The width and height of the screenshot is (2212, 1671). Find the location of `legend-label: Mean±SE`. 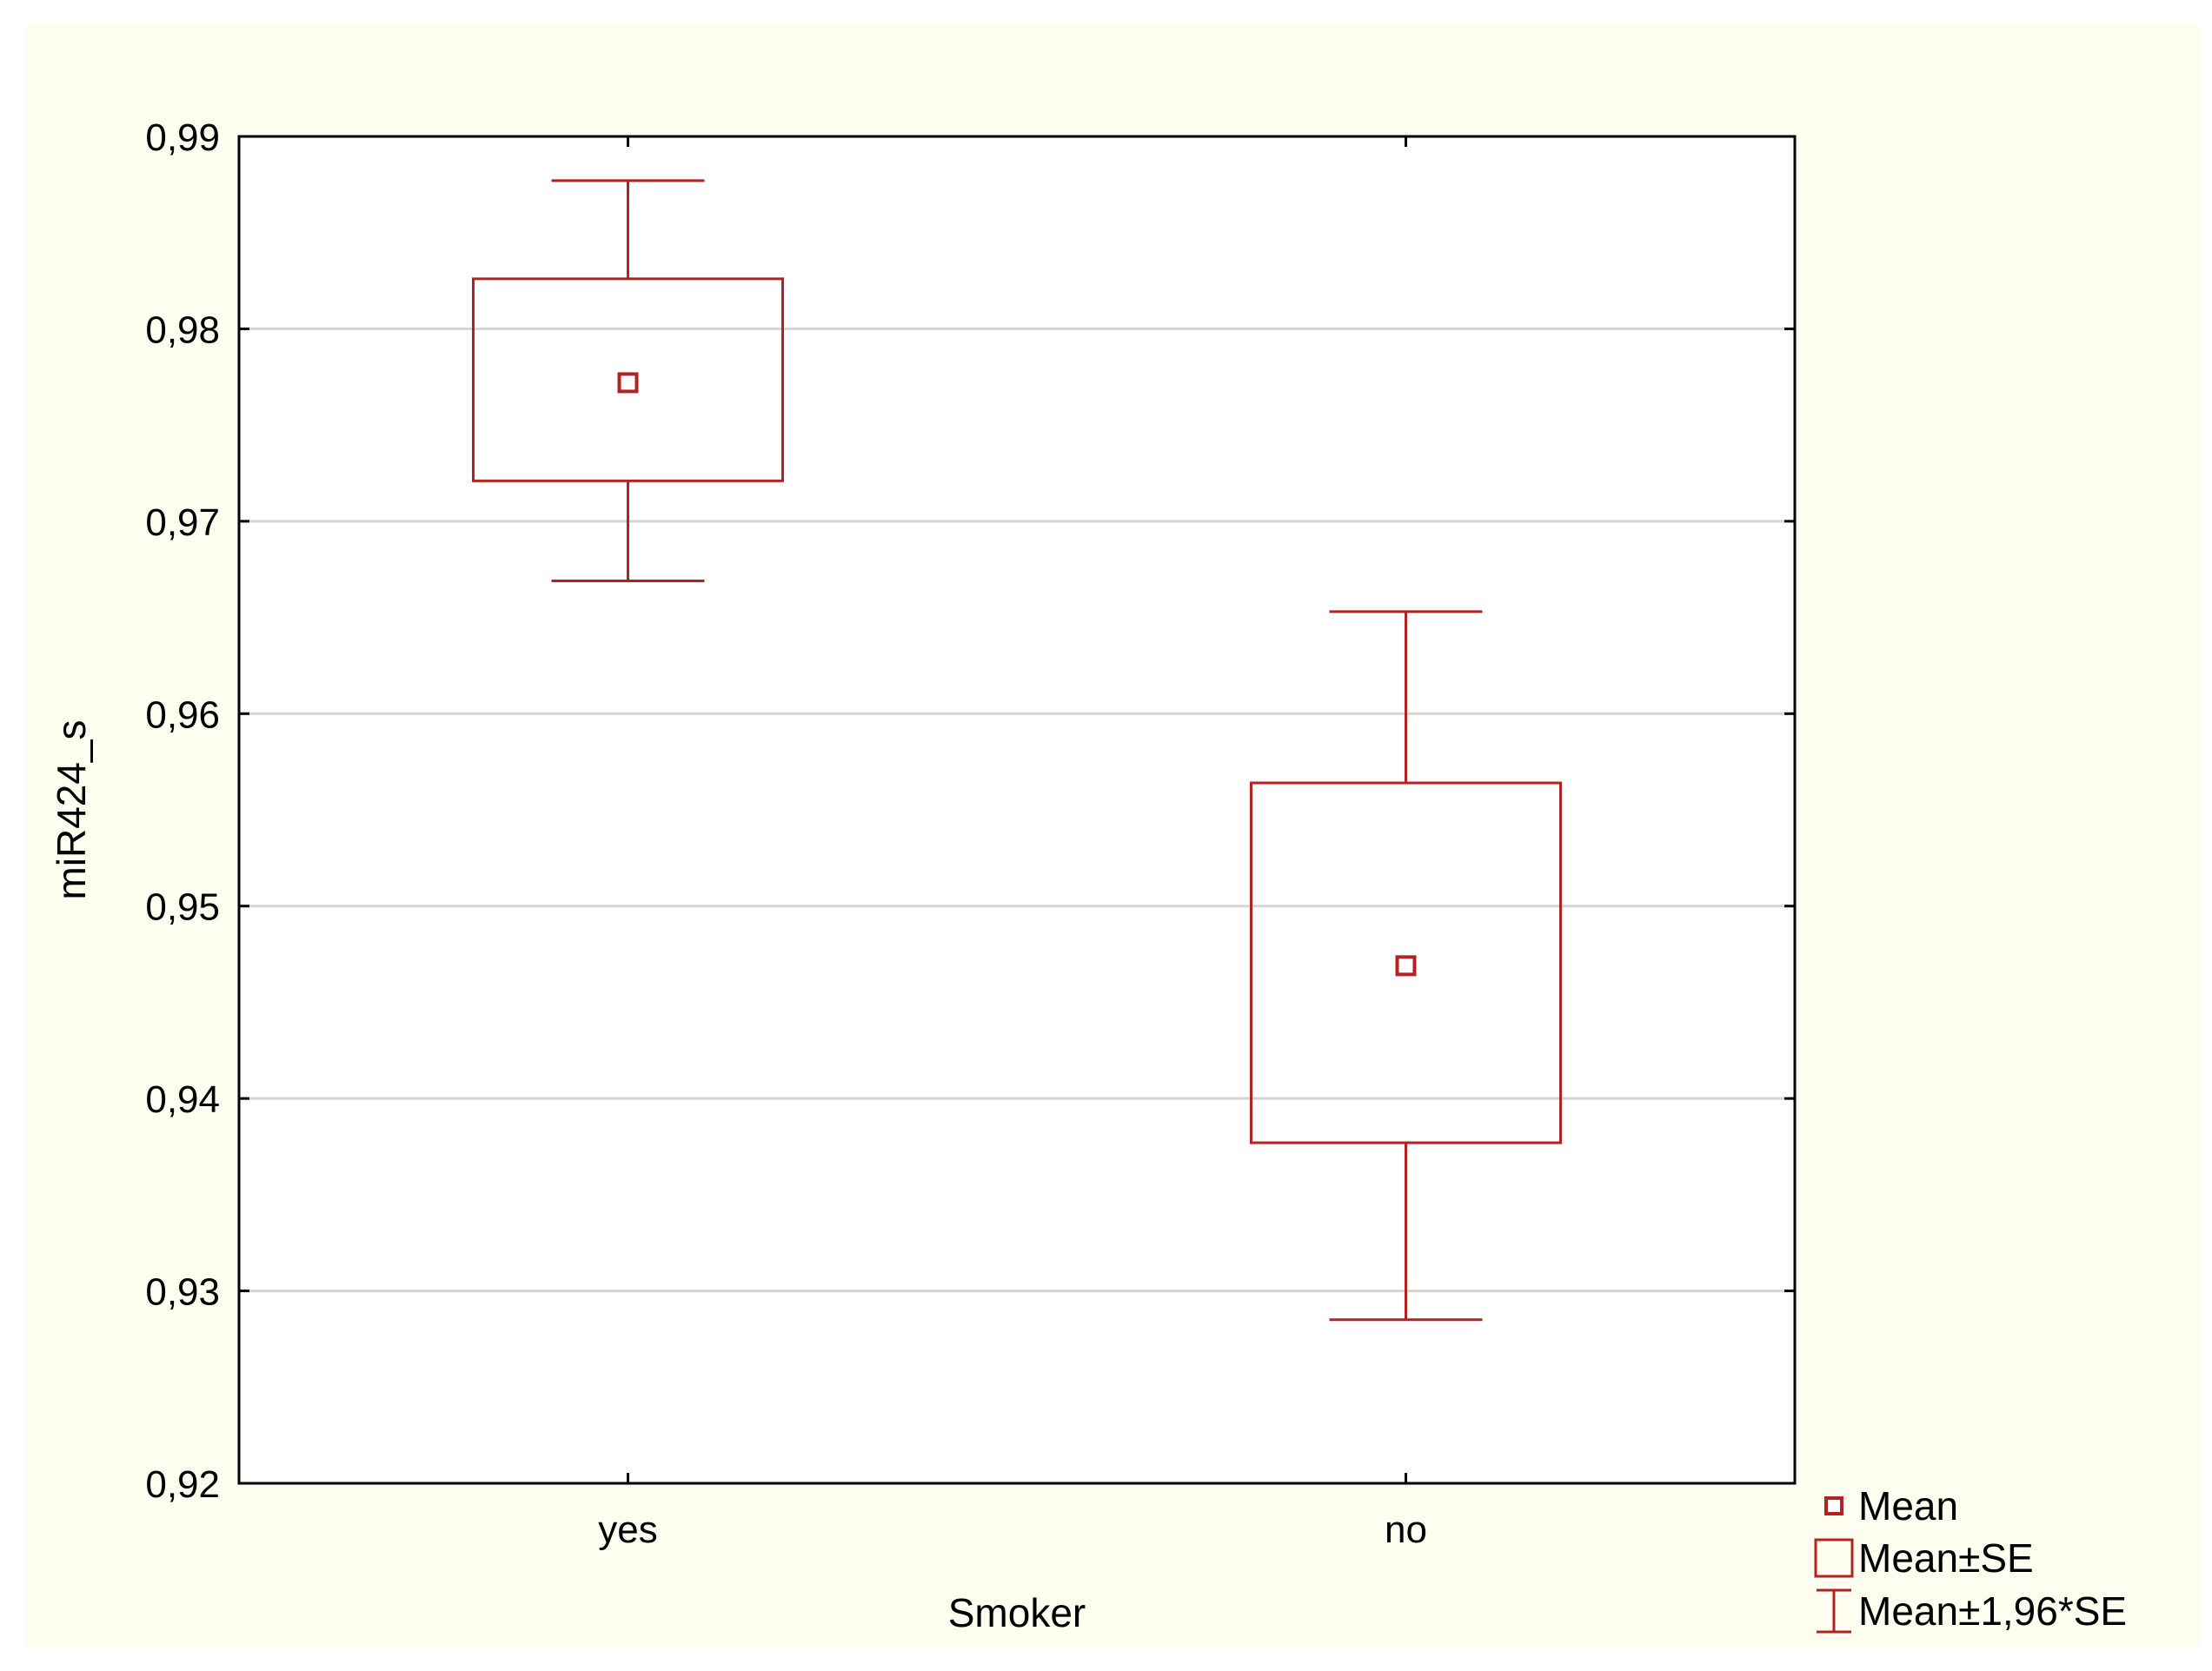

legend-label: Mean±SE is located at coordinates (1946, 1558).